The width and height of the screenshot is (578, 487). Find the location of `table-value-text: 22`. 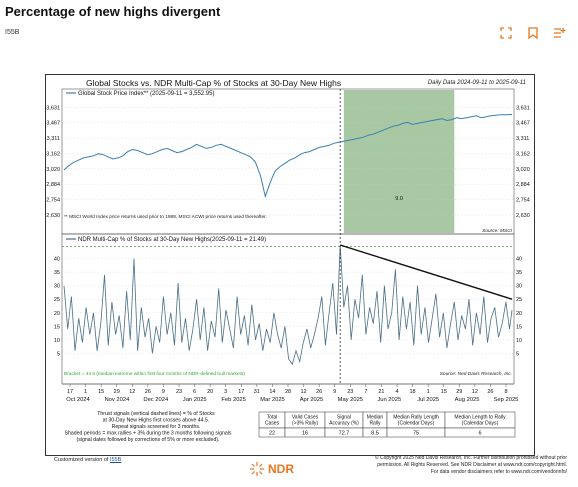

table-value-text: 22 is located at coordinates (272, 434).